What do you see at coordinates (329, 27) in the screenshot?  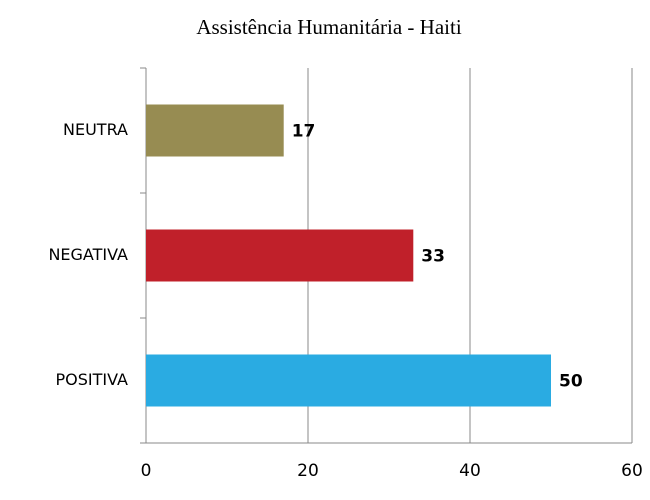 I see `chart-title: Assistência Humanitária - Haiti` at bounding box center [329, 27].